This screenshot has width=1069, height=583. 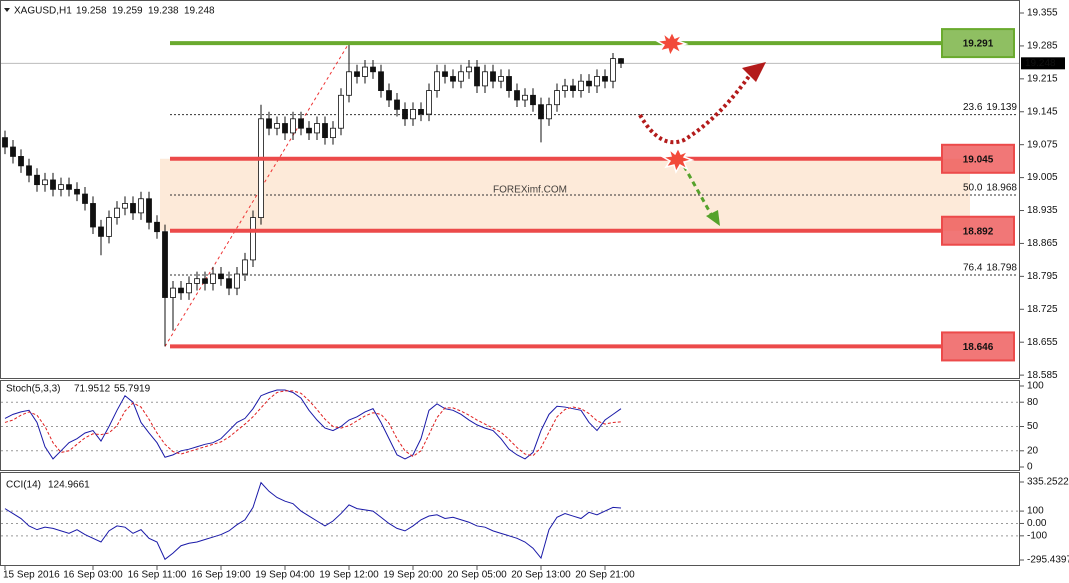 I want to click on cci-value: 124.9661, so click(x=69, y=485).